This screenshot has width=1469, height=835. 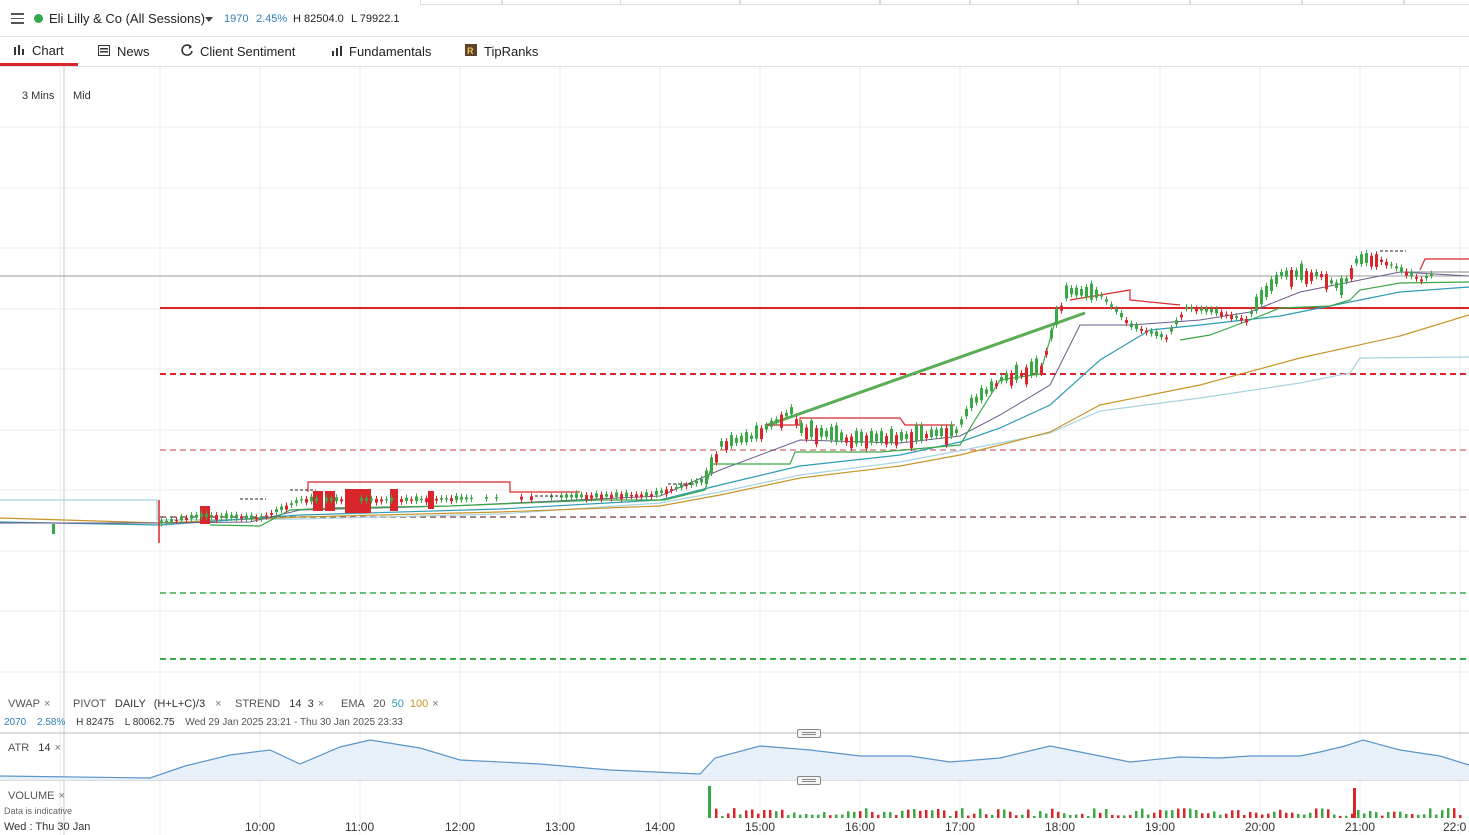 What do you see at coordinates (39, 51) in the screenshot?
I see `tab-chart: Chart` at bounding box center [39, 51].